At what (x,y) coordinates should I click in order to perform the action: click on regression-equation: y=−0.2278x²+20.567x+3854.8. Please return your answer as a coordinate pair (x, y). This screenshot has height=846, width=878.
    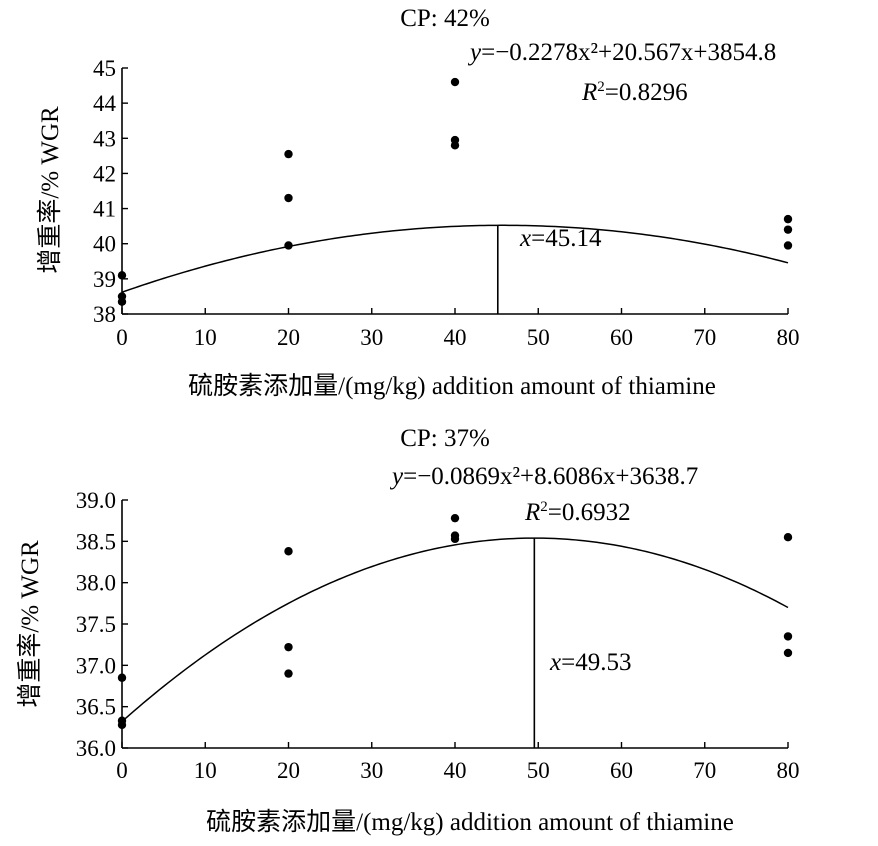
    Looking at the image, I should click on (621, 52).